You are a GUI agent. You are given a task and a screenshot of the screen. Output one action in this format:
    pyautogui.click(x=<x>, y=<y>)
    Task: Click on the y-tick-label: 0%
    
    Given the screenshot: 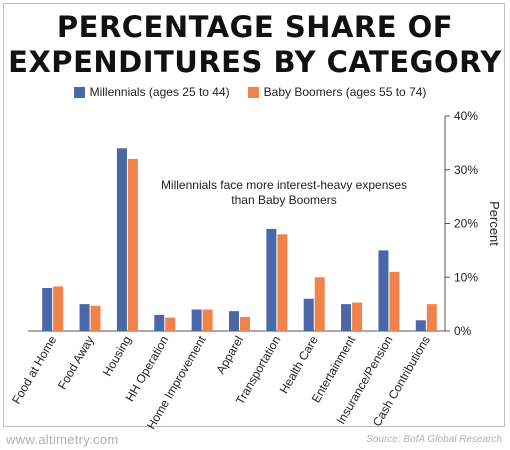 What is the action you would take?
    pyautogui.click(x=463, y=331)
    